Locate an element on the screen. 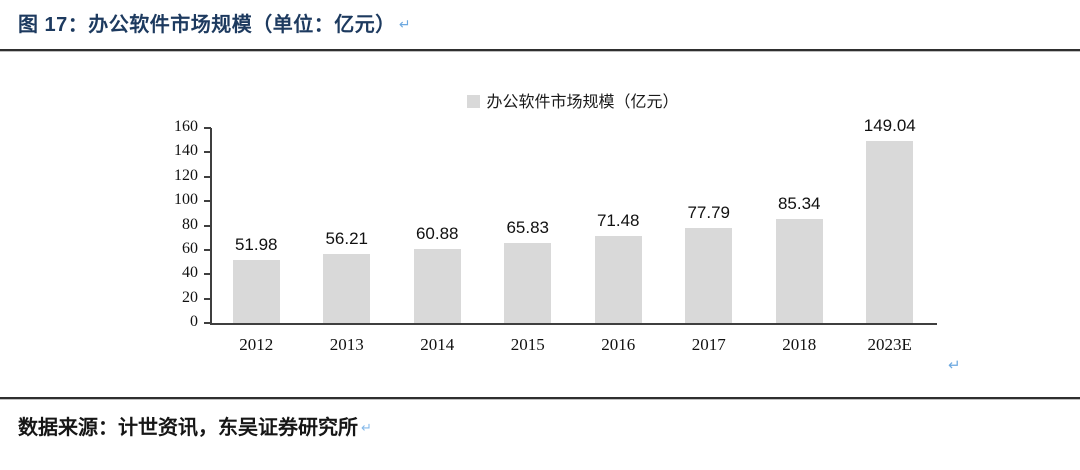 The width and height of the screenshot is (1080, 470). y-axis-tick-label: 160 is located at coordinates (186, 126).